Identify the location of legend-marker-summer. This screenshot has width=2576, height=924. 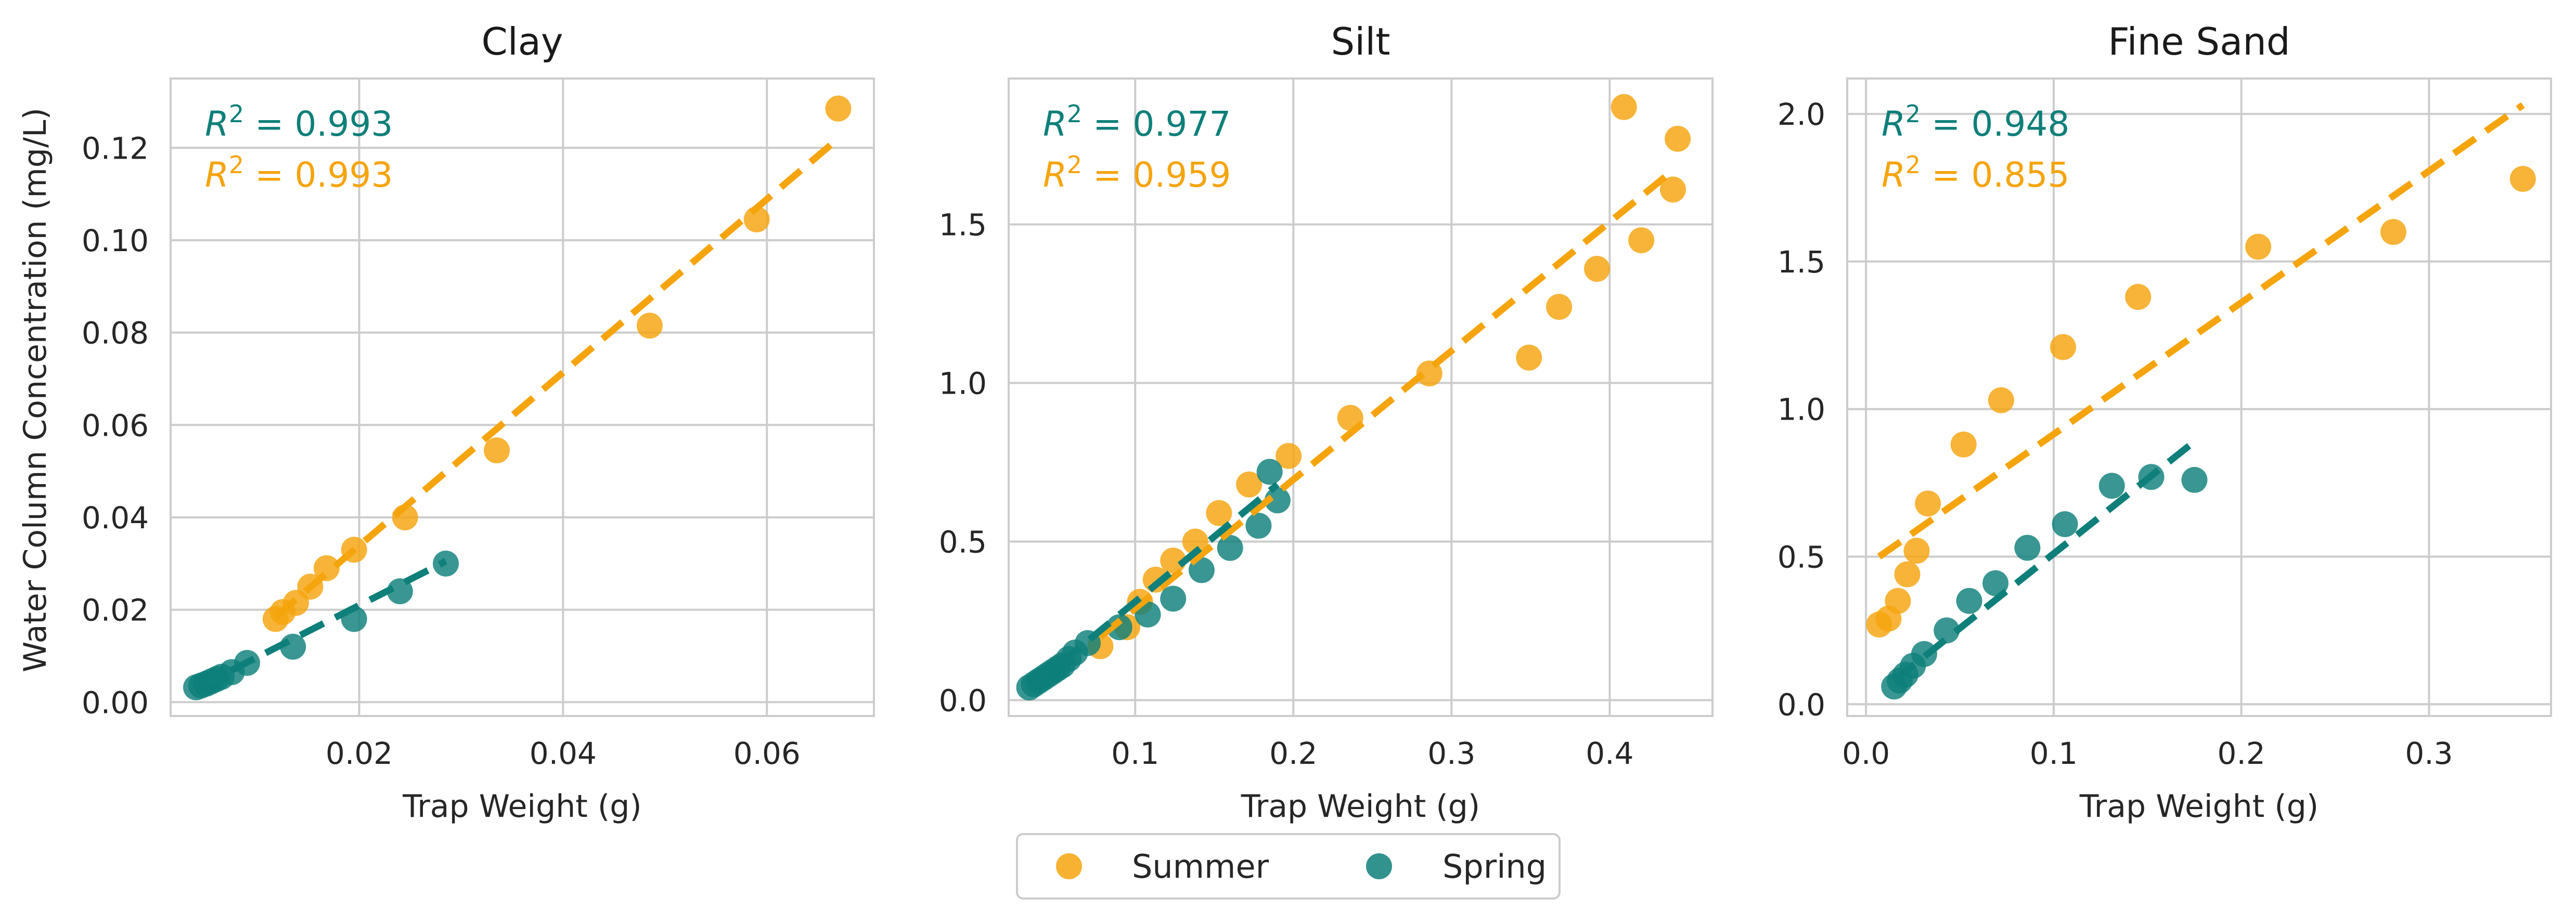
(1069, 866).